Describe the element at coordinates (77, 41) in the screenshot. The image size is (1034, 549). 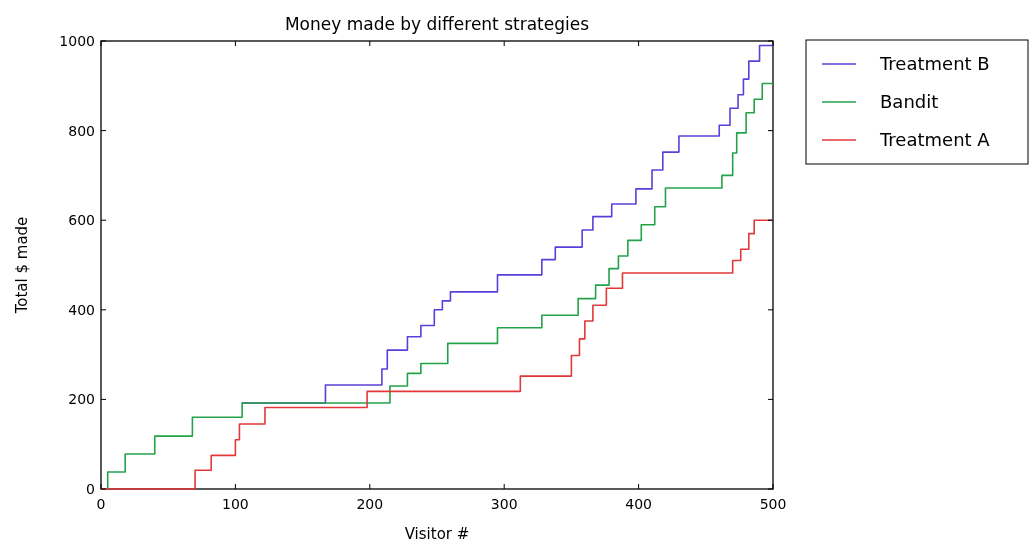
I see `y-tick-label: 1000` at that location.